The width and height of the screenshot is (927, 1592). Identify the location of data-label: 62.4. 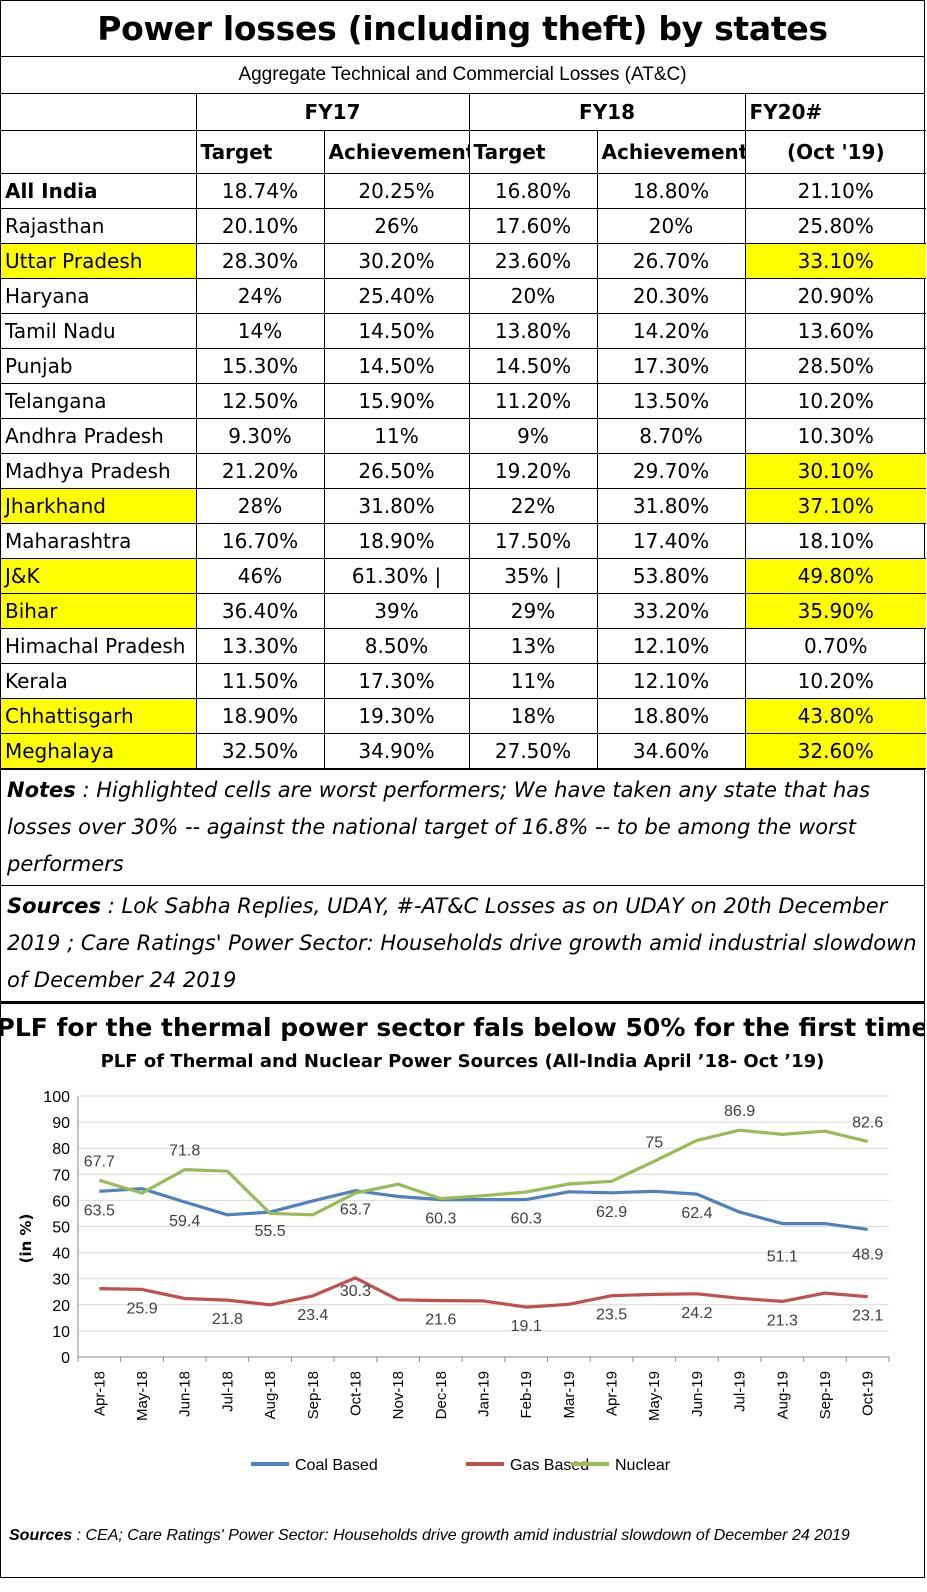
(696, 1213).